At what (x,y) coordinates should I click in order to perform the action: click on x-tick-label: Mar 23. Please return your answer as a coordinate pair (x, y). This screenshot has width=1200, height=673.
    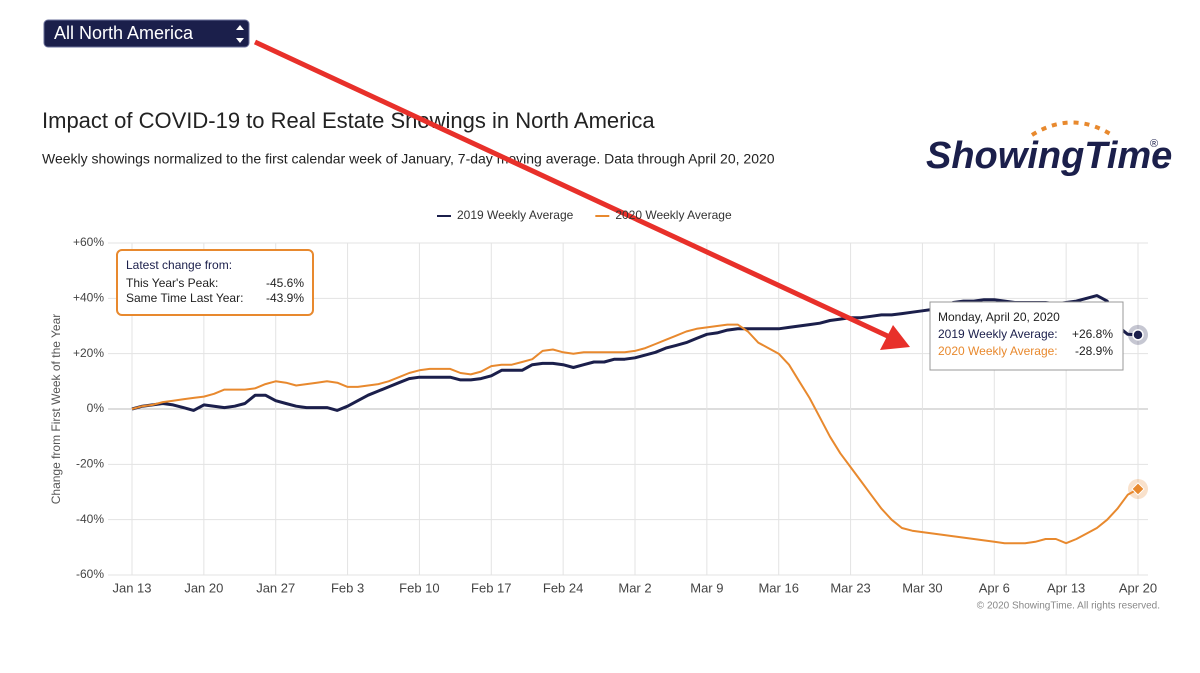
    Looking at the image, I should click on (850, 587).